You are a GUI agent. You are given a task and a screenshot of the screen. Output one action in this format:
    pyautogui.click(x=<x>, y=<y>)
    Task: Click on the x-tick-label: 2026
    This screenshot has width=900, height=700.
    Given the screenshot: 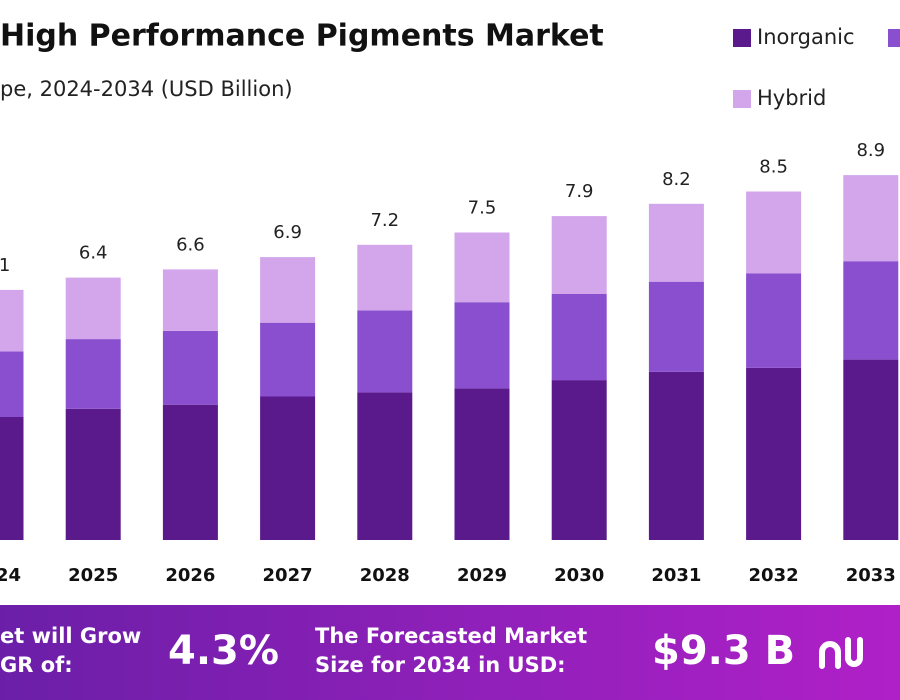 What is the action you would take?
    pyautogui.click(x=190, y=575)
    